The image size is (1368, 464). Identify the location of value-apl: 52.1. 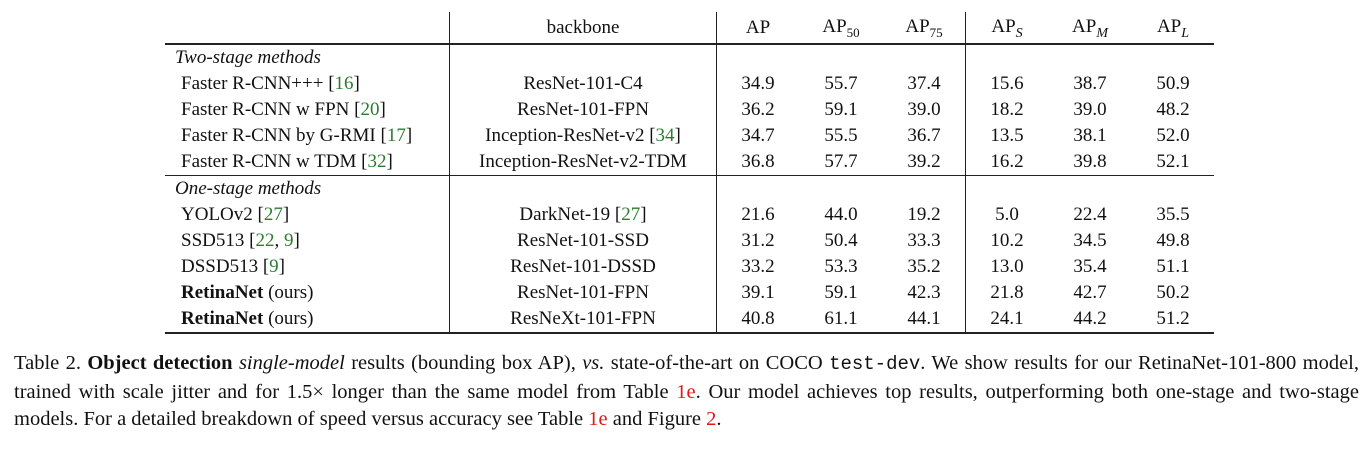
(1173, 161).